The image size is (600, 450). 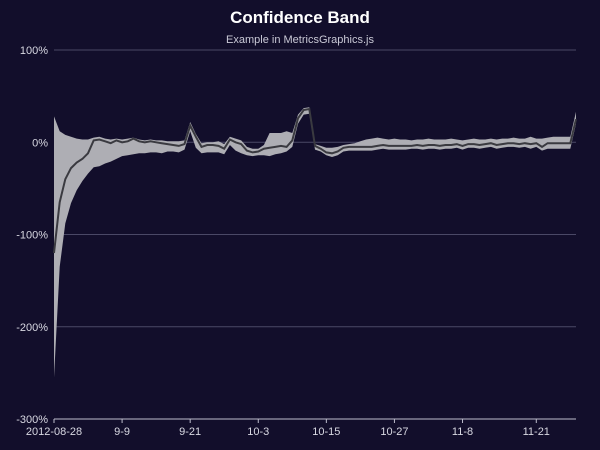 What do you see at coordinates (258, 432) in the screenshot?
I see `x-tick-label: 10-3` at bounding box center [258, 432].